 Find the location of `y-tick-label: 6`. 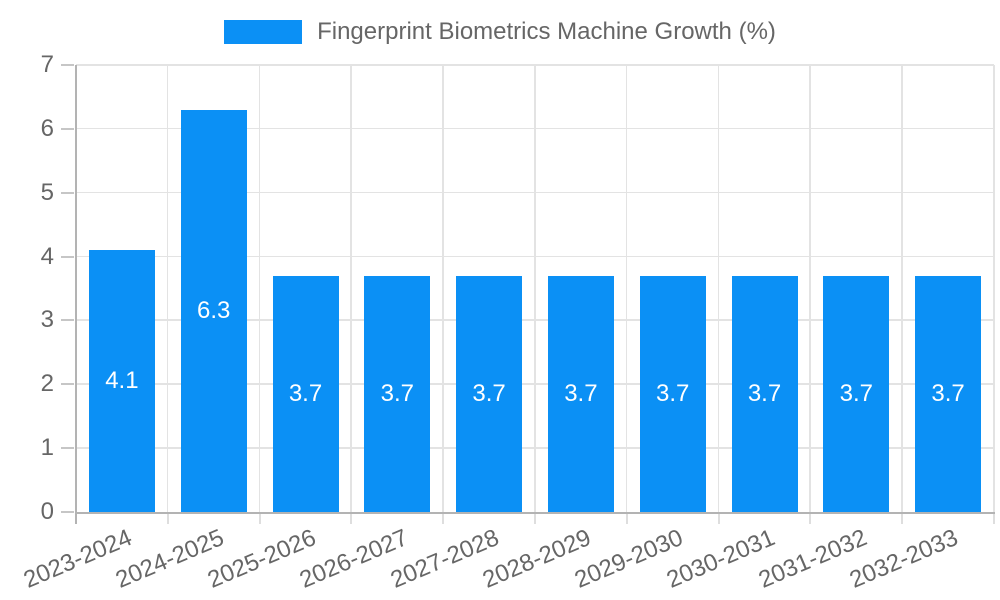

y-tick-label: 6 is located at coordinates (47, 128).